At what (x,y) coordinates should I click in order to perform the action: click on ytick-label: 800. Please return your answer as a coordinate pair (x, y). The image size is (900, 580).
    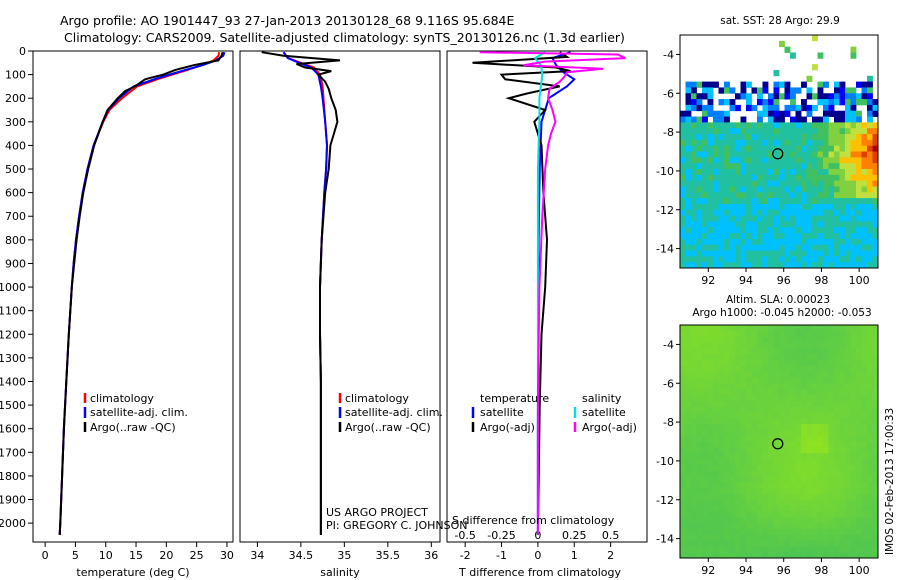
    Looking at the image, I should click on (15, 240).